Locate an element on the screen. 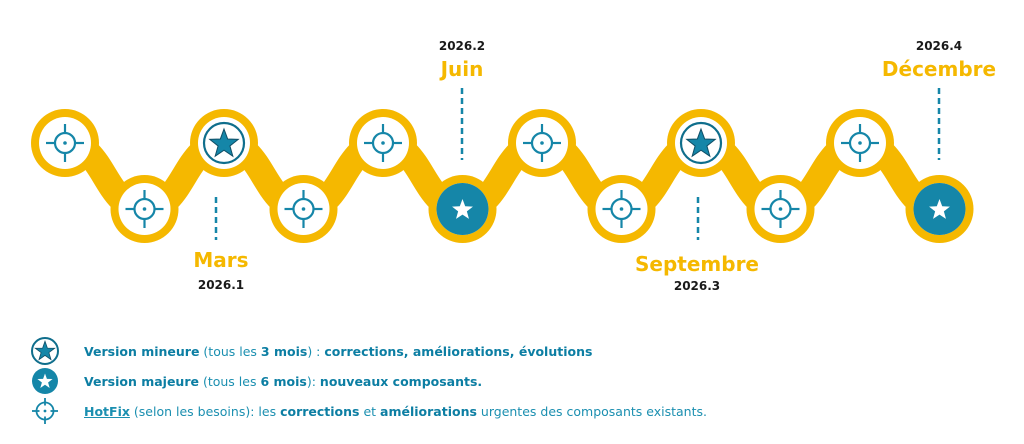 Image resolution: width=1024 pixels, height=444 pixels. legend-major-details: nouveaux composants. is located at coordinates (401, 381).